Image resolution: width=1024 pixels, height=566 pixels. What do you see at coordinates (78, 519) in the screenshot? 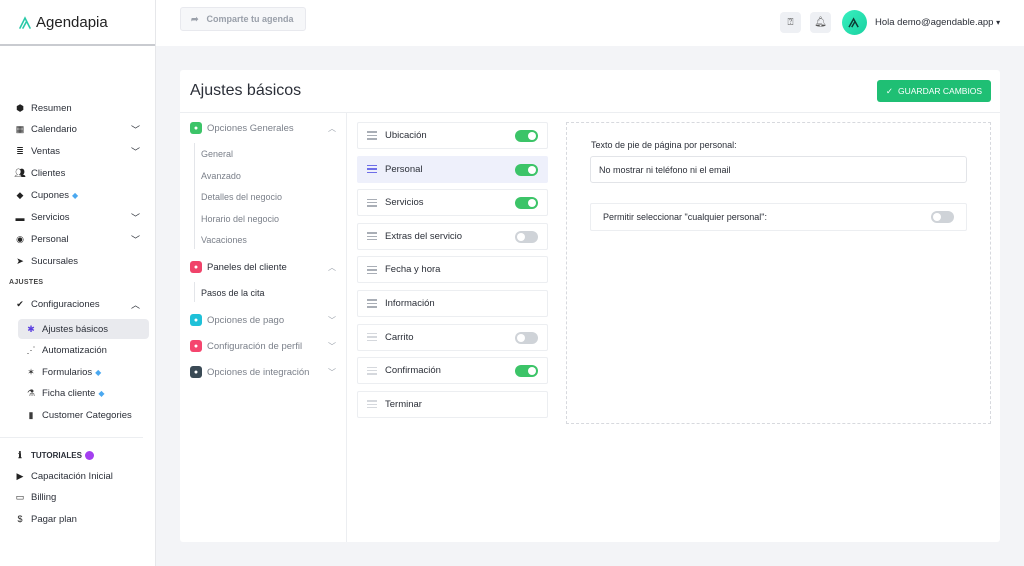
I see `sidebar-item-pagar-plan: $ Pagar plan` at bounding box center [78, 519].